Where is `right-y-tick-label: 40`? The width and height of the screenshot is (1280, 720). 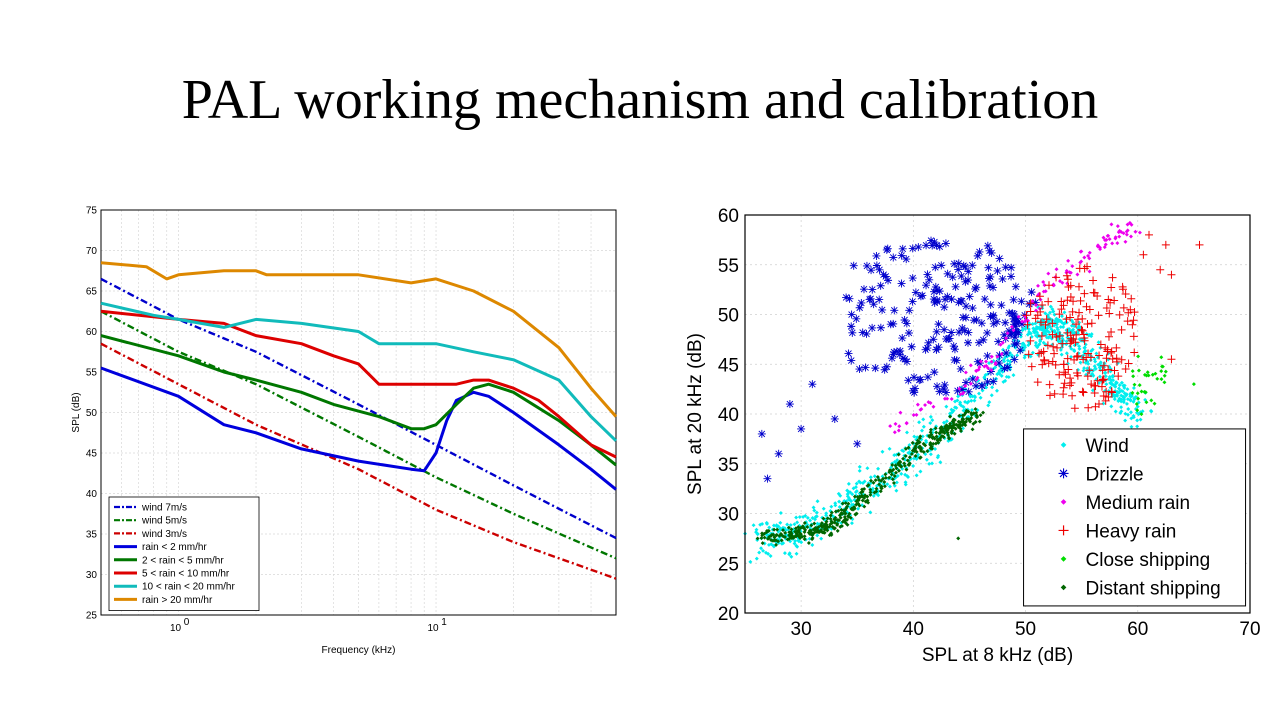
right-y-tick-label: 40 is located at coordinates (728, 415).